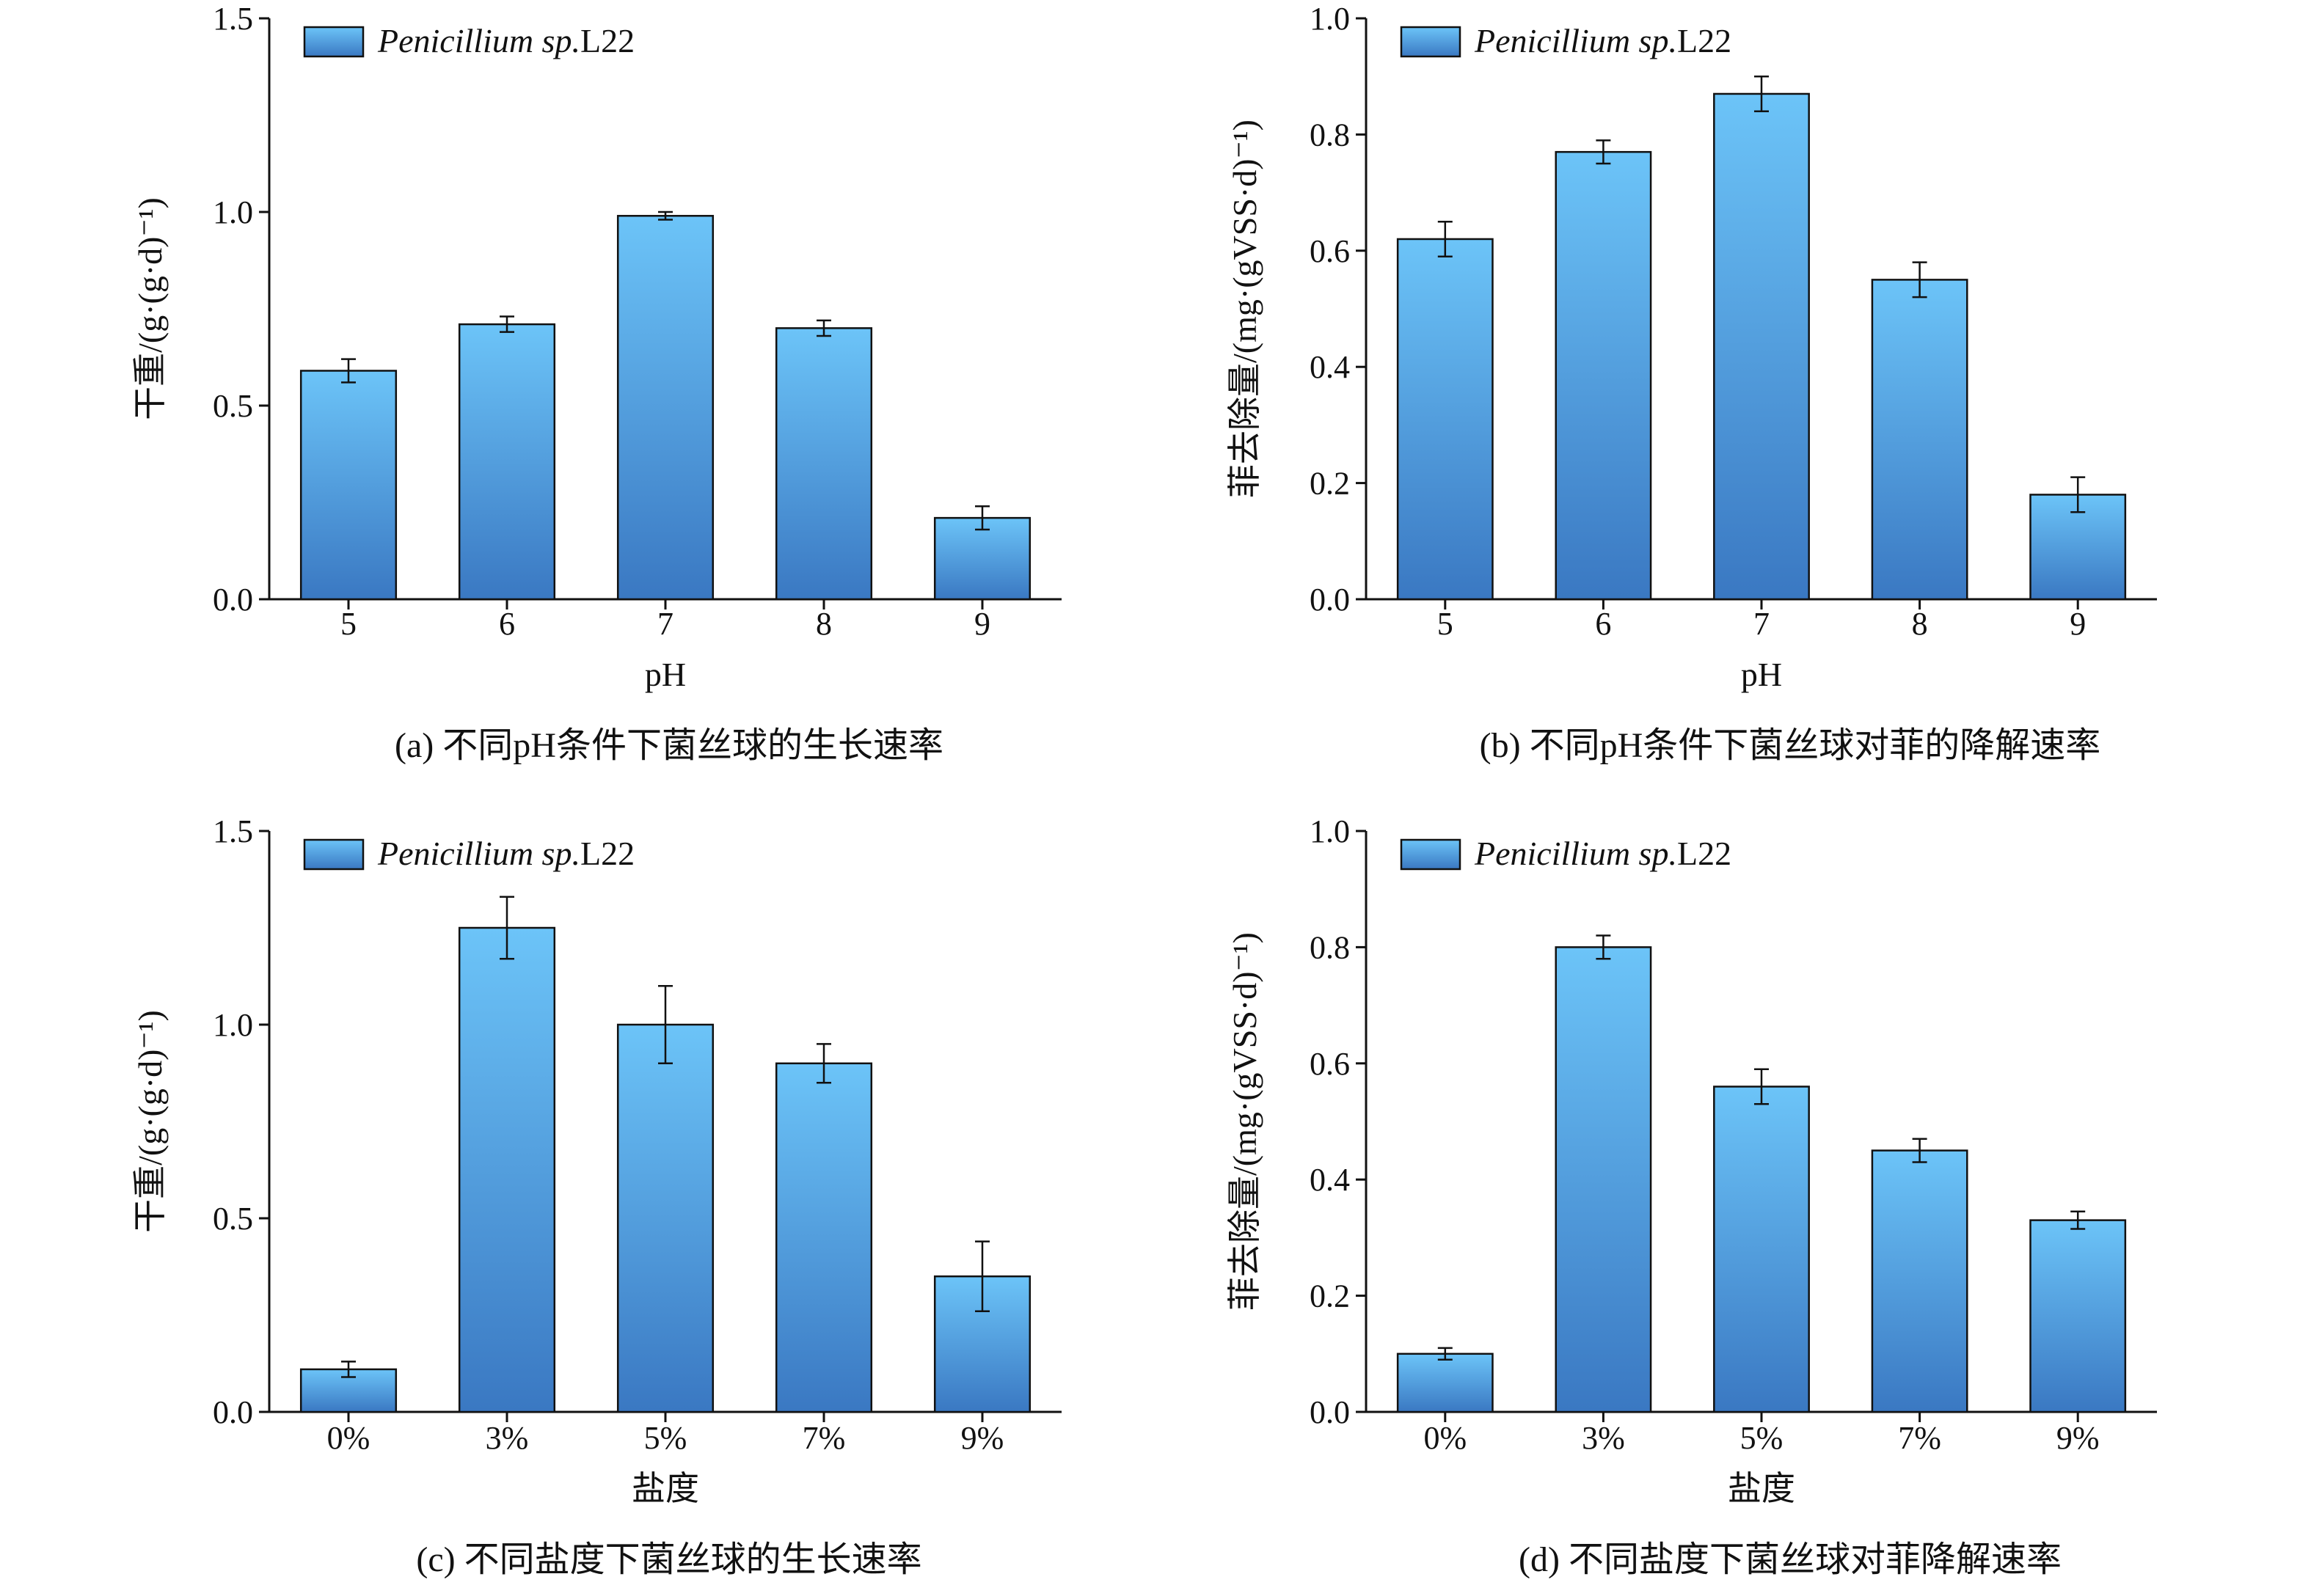 The height and width of the screenshot is (1596, 2311). What do you see at coordinates (668, 1559) in the screenshot?
I see `chart-caption: (c) 不同盐度下菌丝球的生长速率` at bounding box center [668, 1559].